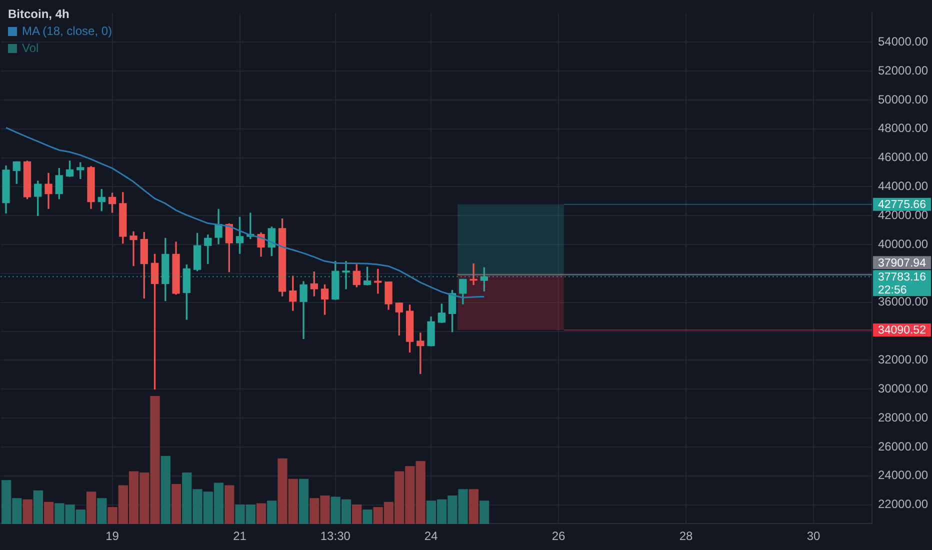 This screenshot has height=550, width=932. Describe the element at coordinates (903, 157) in the screenshot. I see `y-tick-label: 46000.00` at that location.